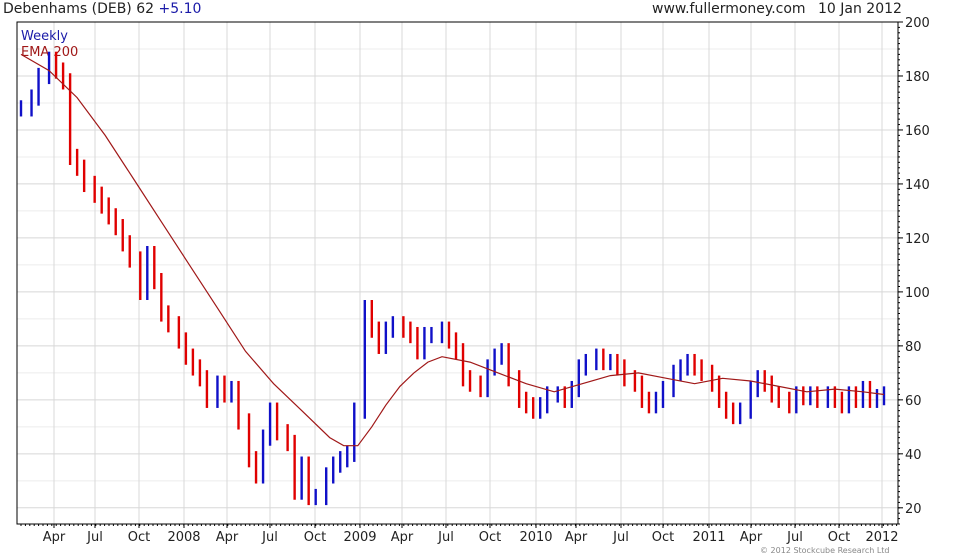  What do you see at coordinates (183, 537) in the screenshot?
I see `x-tick-label: 2008` at bounding box center [183, 537].